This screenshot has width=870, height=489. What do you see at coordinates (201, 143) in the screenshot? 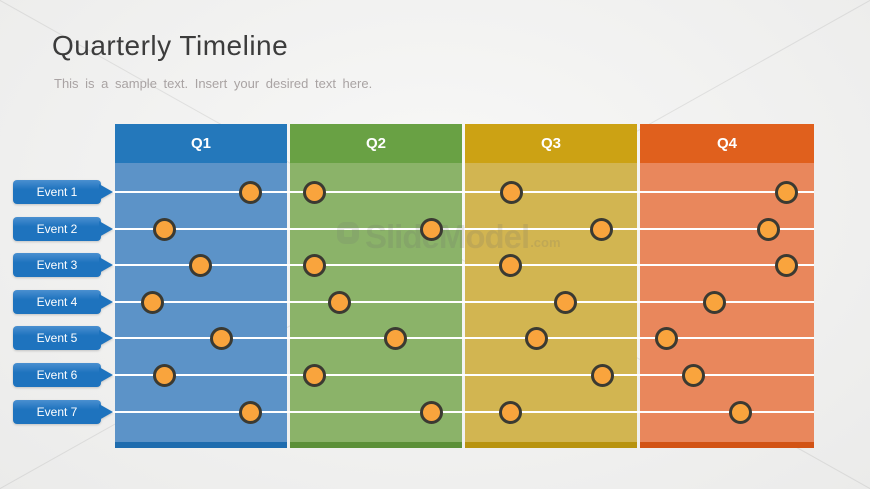
I see `quarter-header-q1: Q1` at bounding box center [201, 143].